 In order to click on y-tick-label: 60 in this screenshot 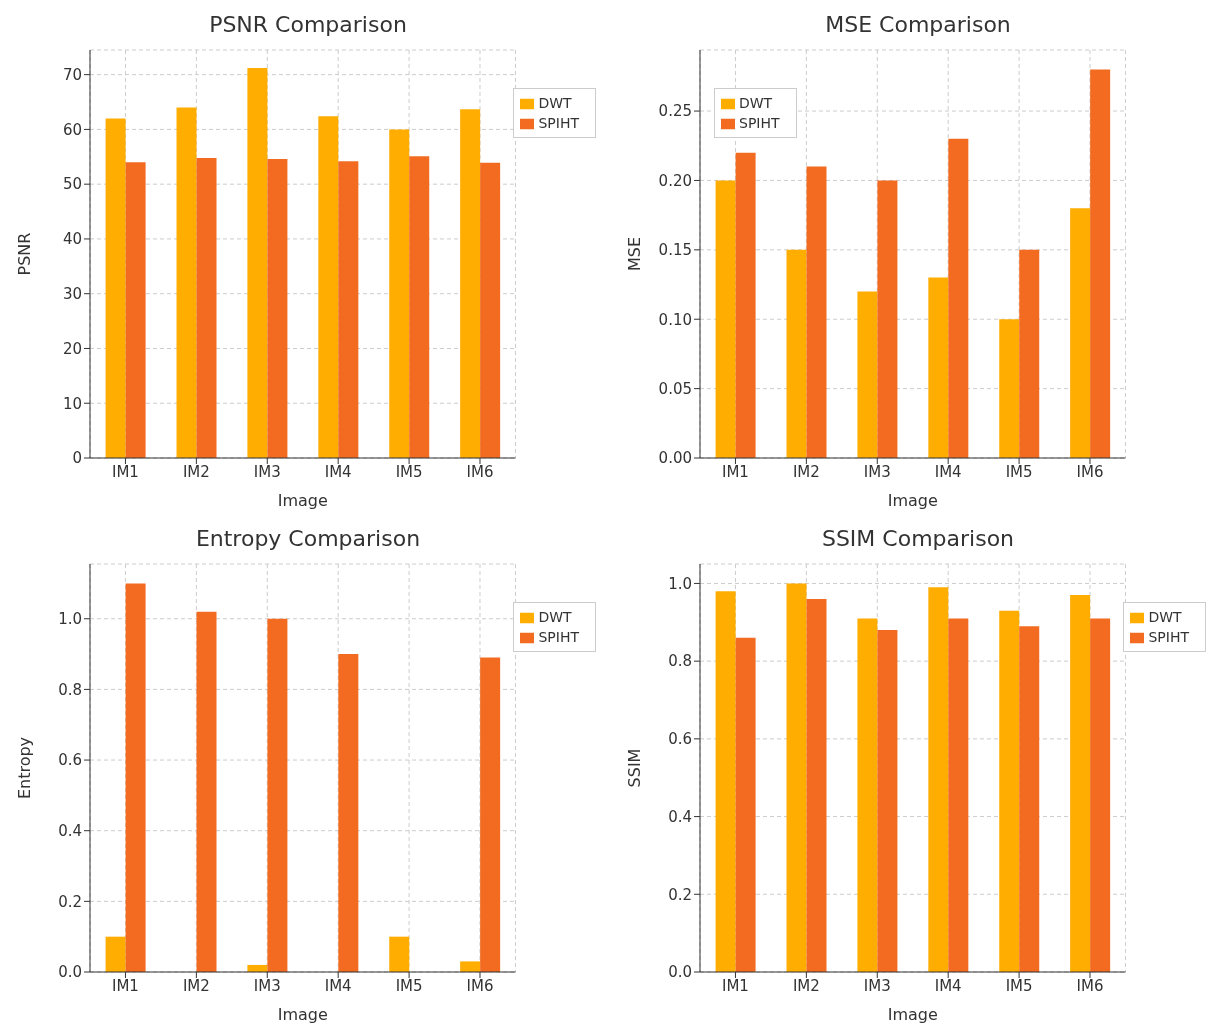, I will do `click(72, 129)`.